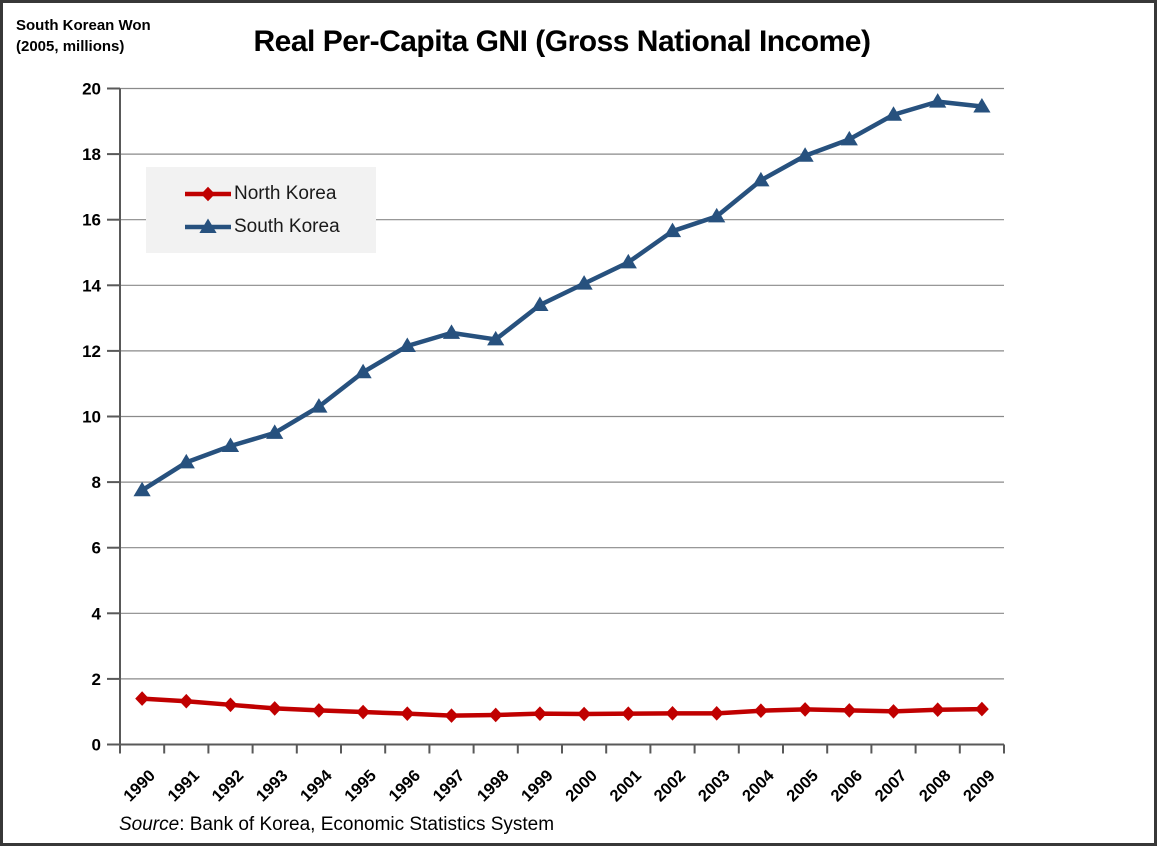 This screenshot has height=846, width=1157. I want to click on y-tick-label: 14, so click(91, 285).